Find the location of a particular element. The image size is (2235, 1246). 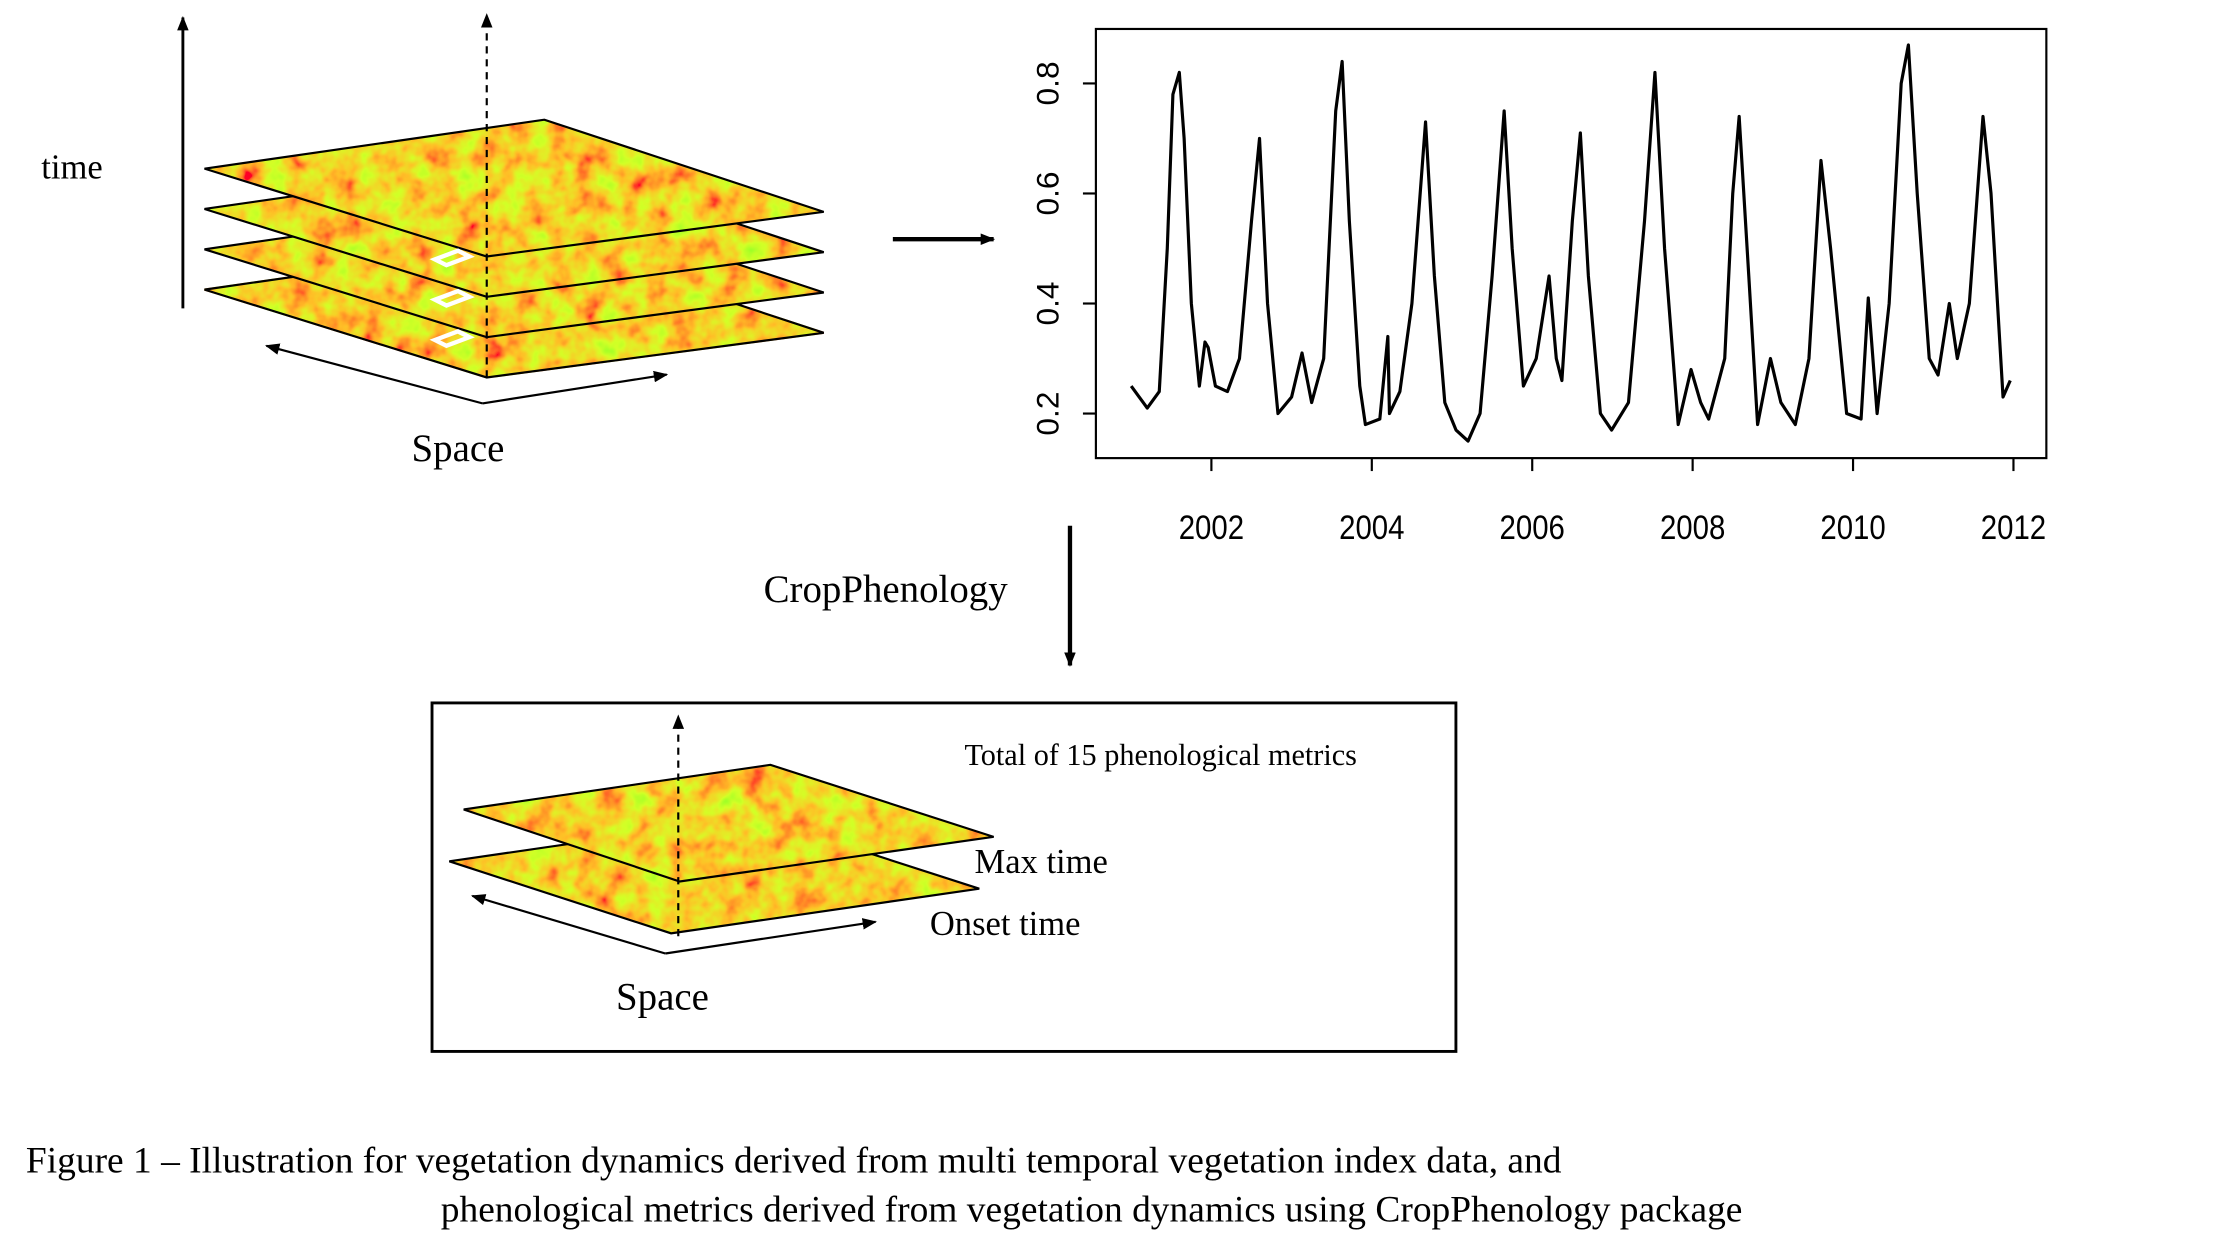

time-label: time is located at coordinates (71, 168).